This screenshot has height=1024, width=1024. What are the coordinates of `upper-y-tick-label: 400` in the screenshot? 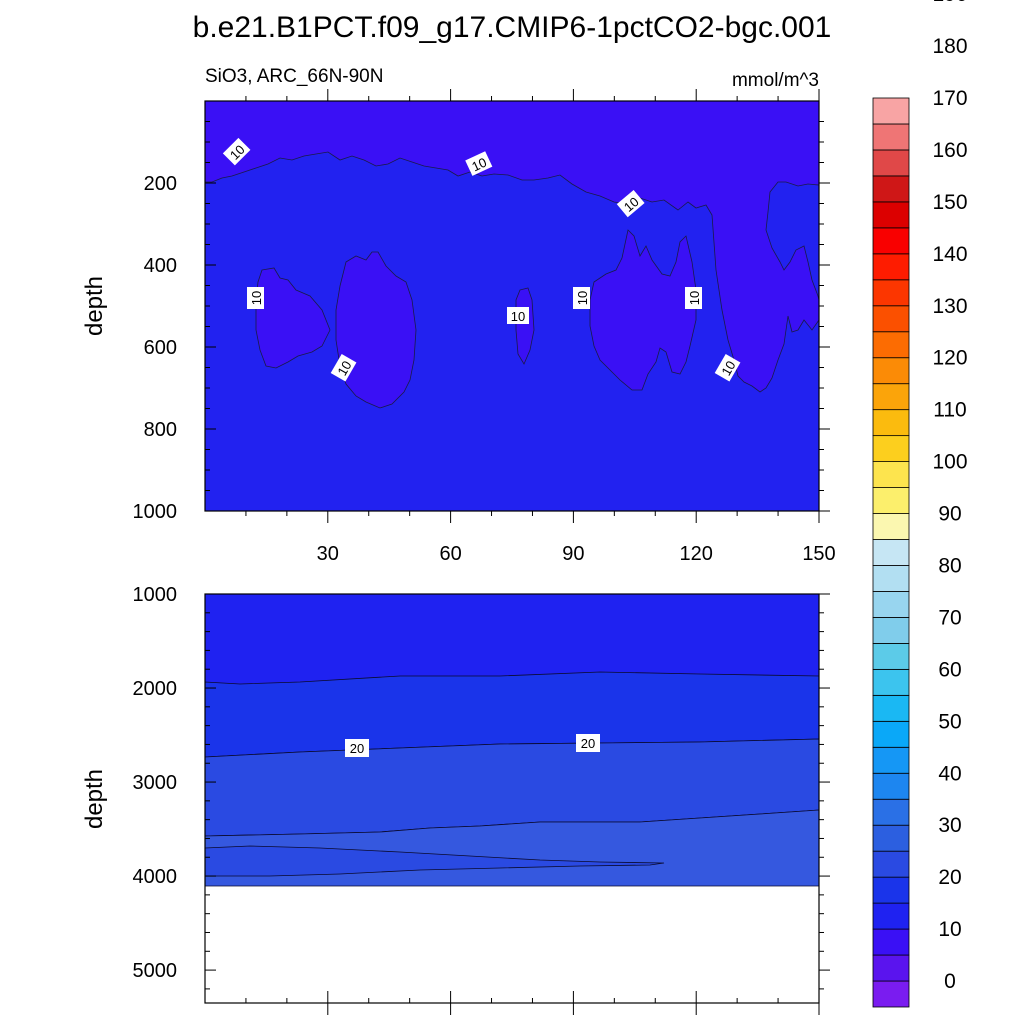 It's located at (160, 266).